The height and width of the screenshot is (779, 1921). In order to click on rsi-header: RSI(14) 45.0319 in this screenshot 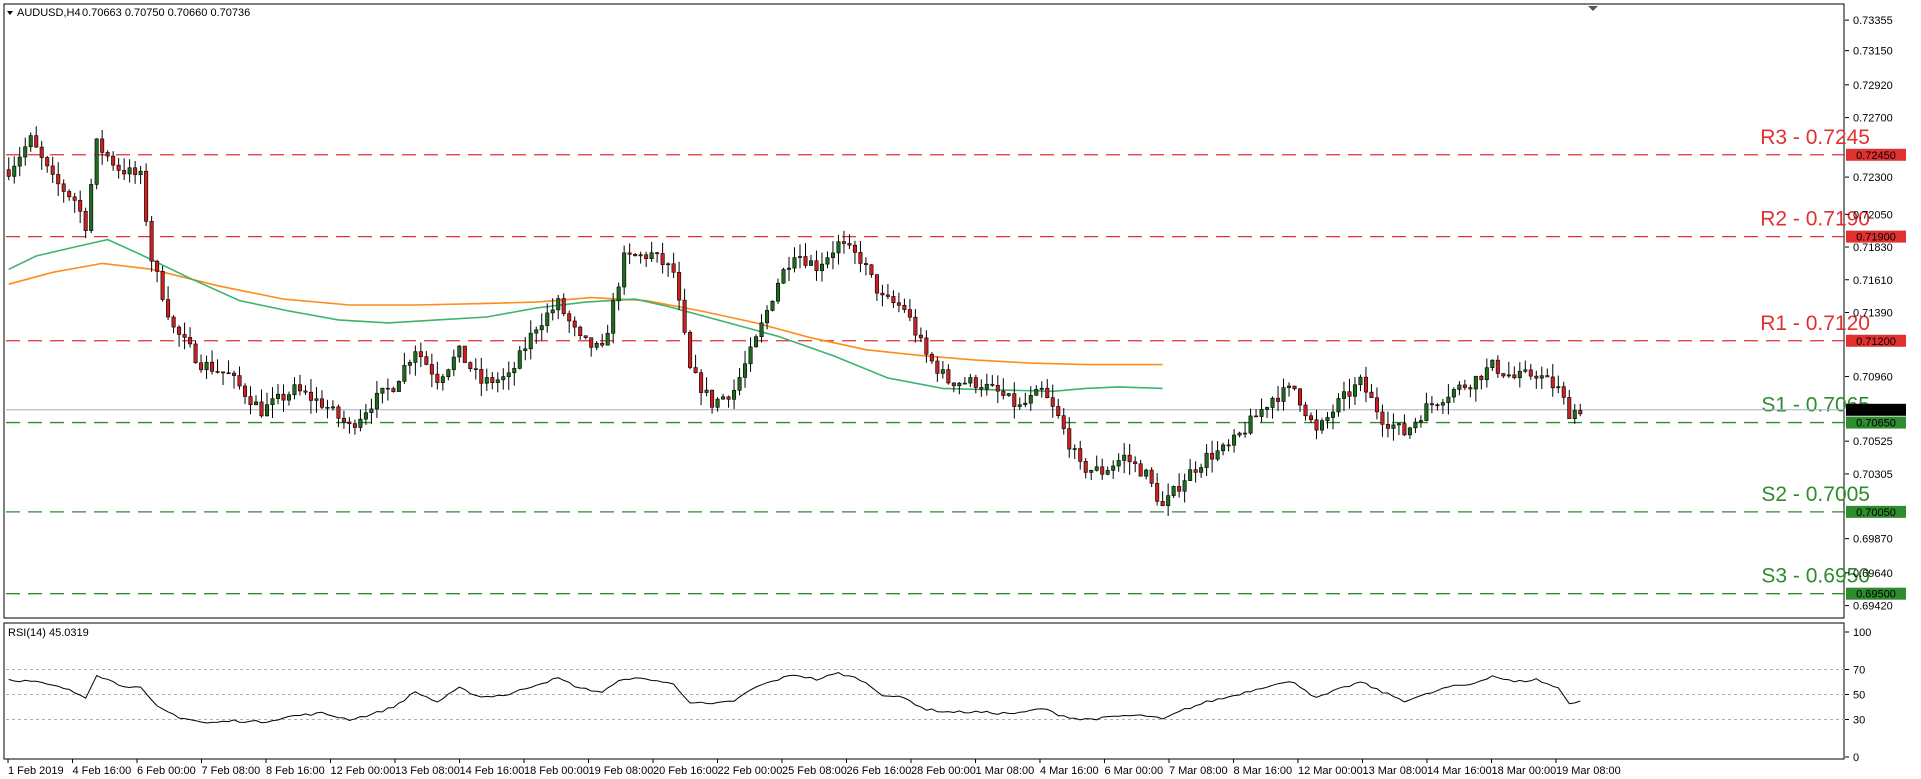, I will do `click(48, 633)`.